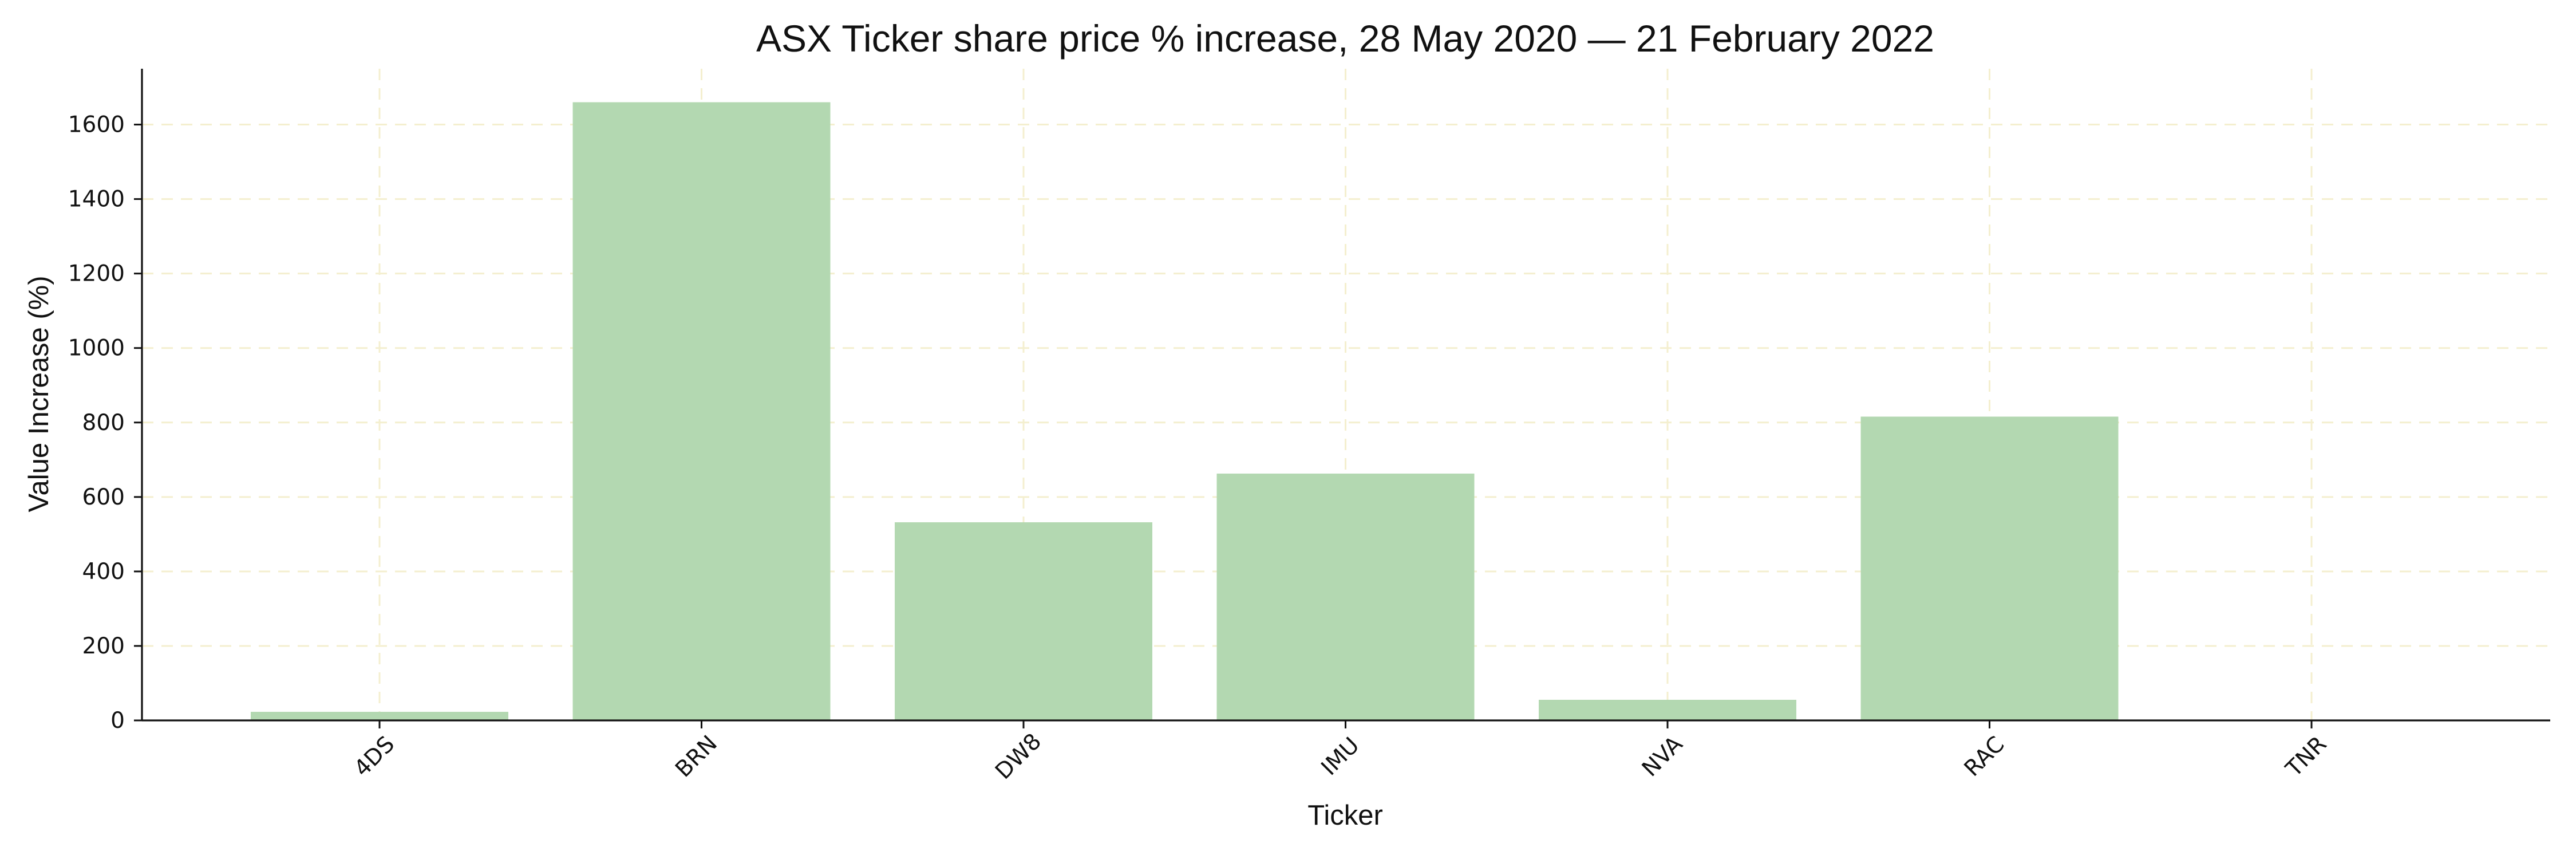  I want to click on y-tick-label: 1600, so click(96, 125).